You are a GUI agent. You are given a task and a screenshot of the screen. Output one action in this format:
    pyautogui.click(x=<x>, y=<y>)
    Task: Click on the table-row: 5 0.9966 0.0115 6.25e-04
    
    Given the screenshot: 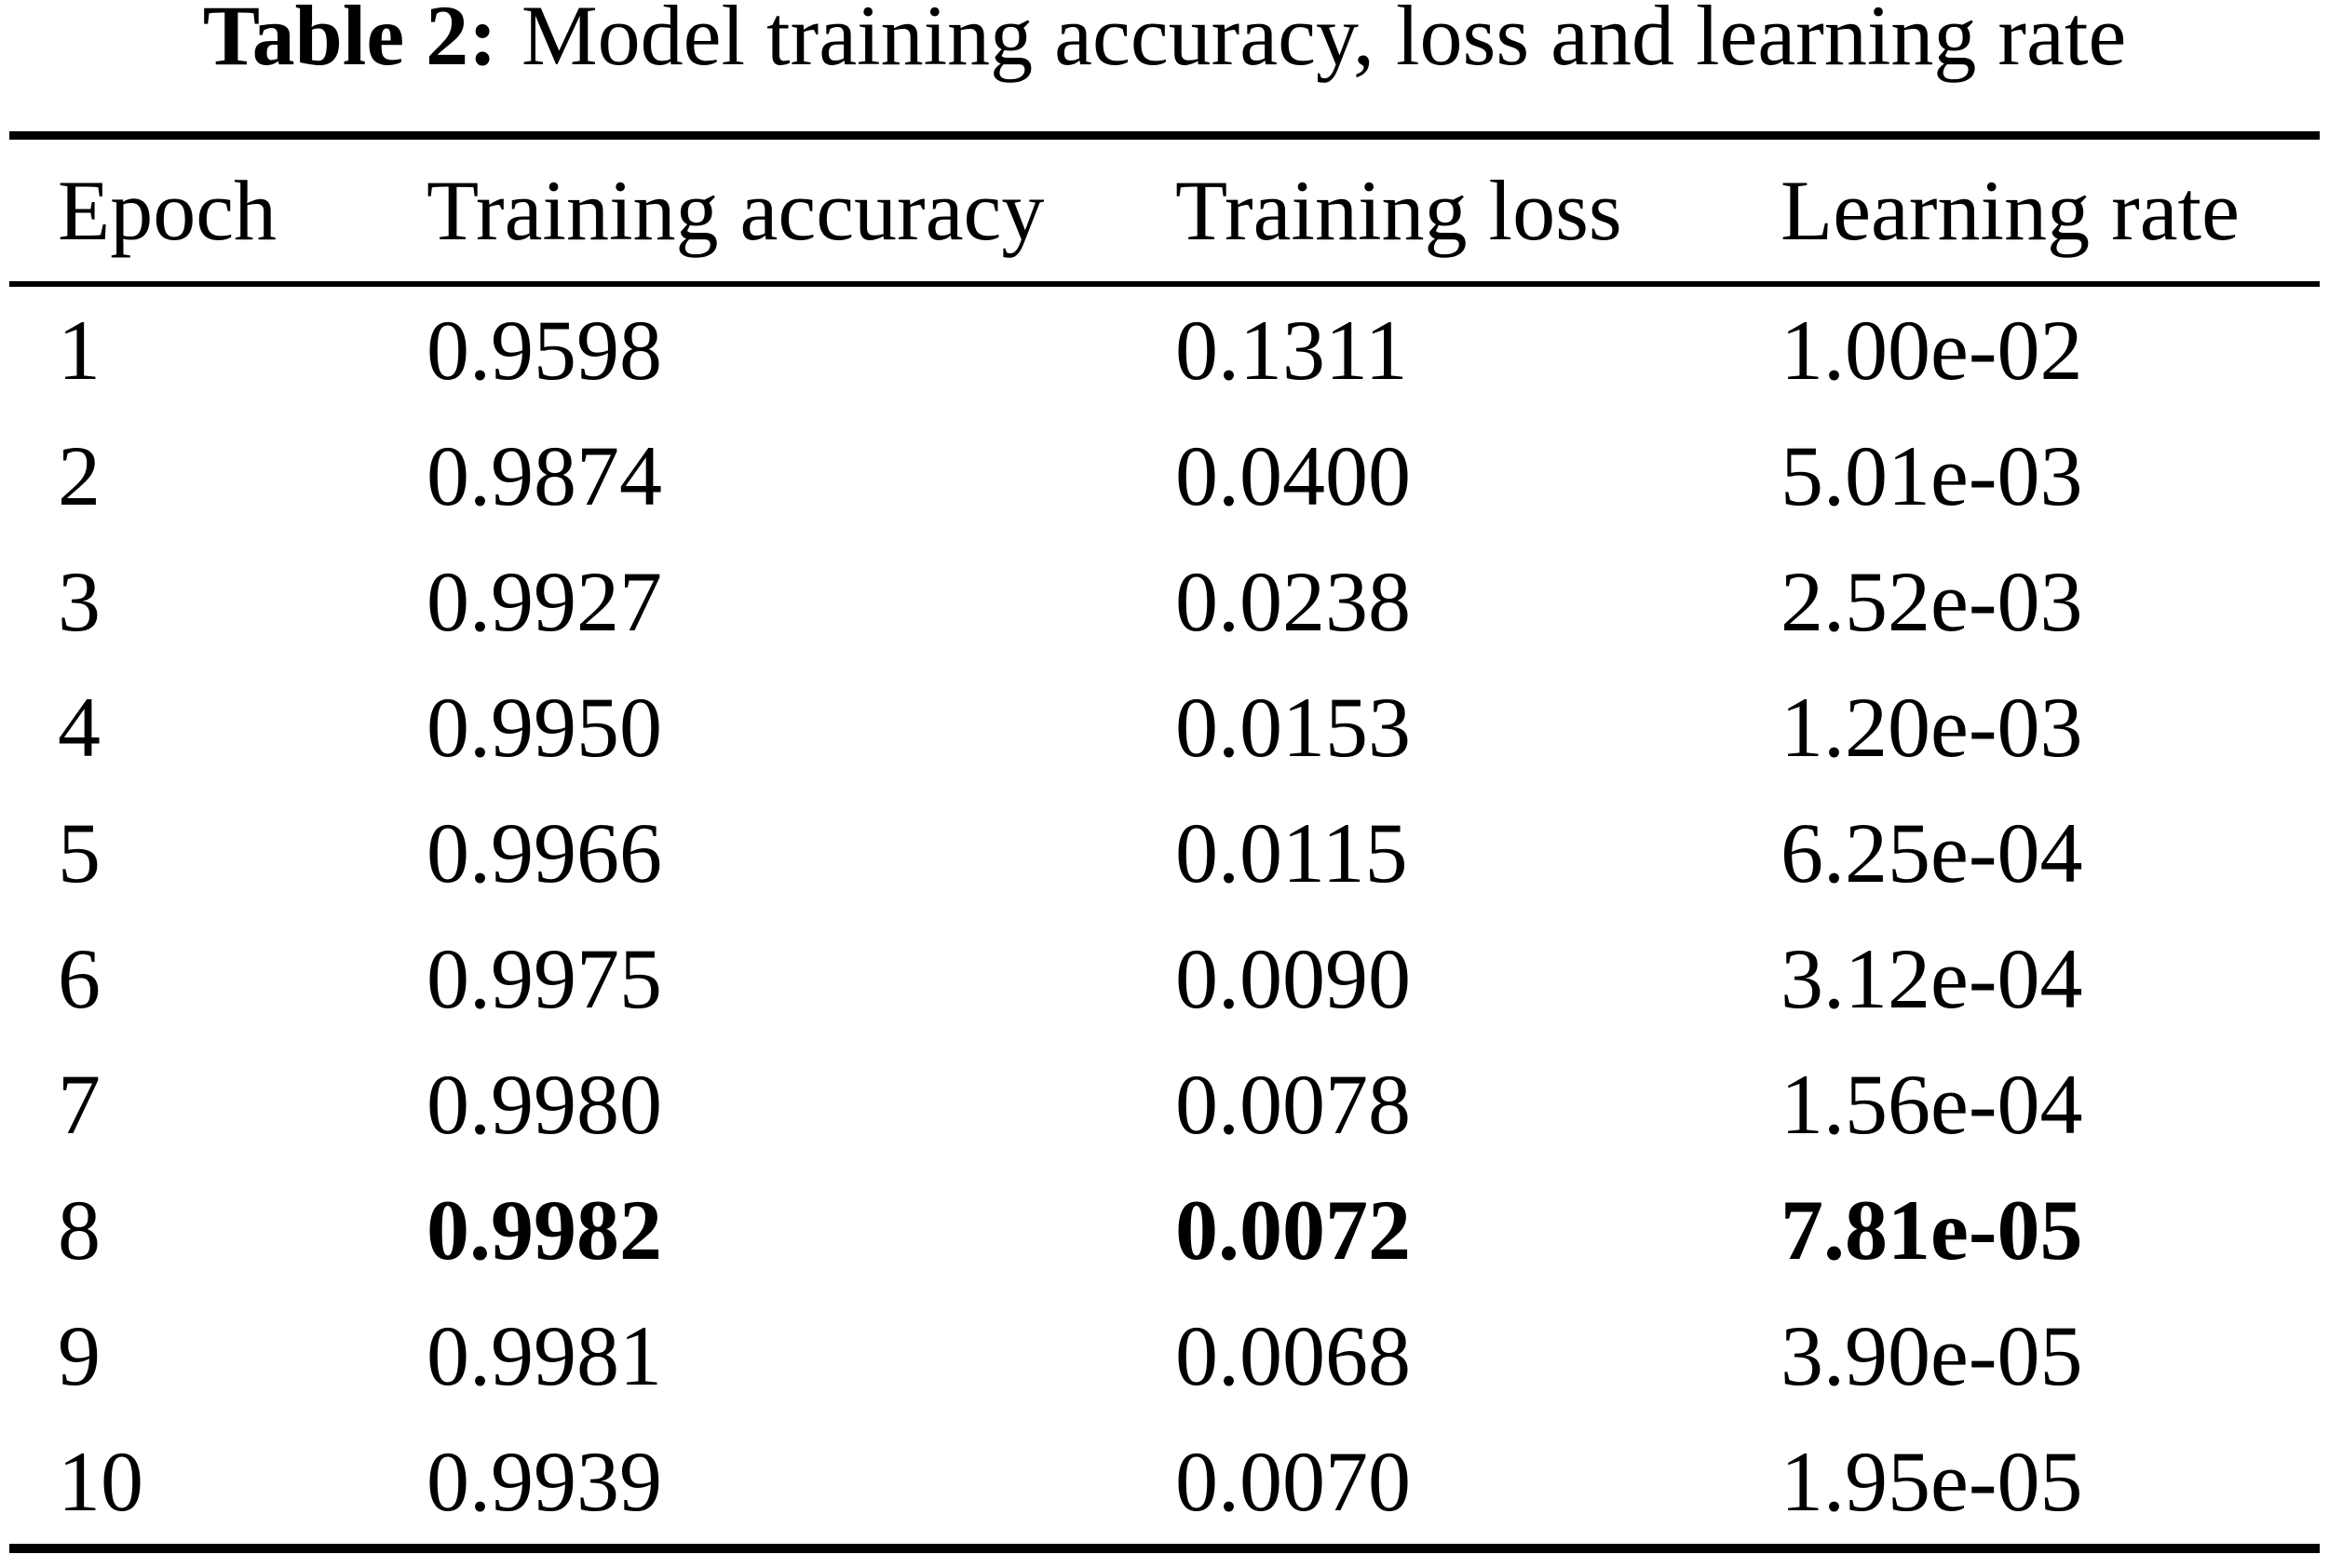 What is the action you would take?
    pyautogui.click(x=1164, y=852)
    